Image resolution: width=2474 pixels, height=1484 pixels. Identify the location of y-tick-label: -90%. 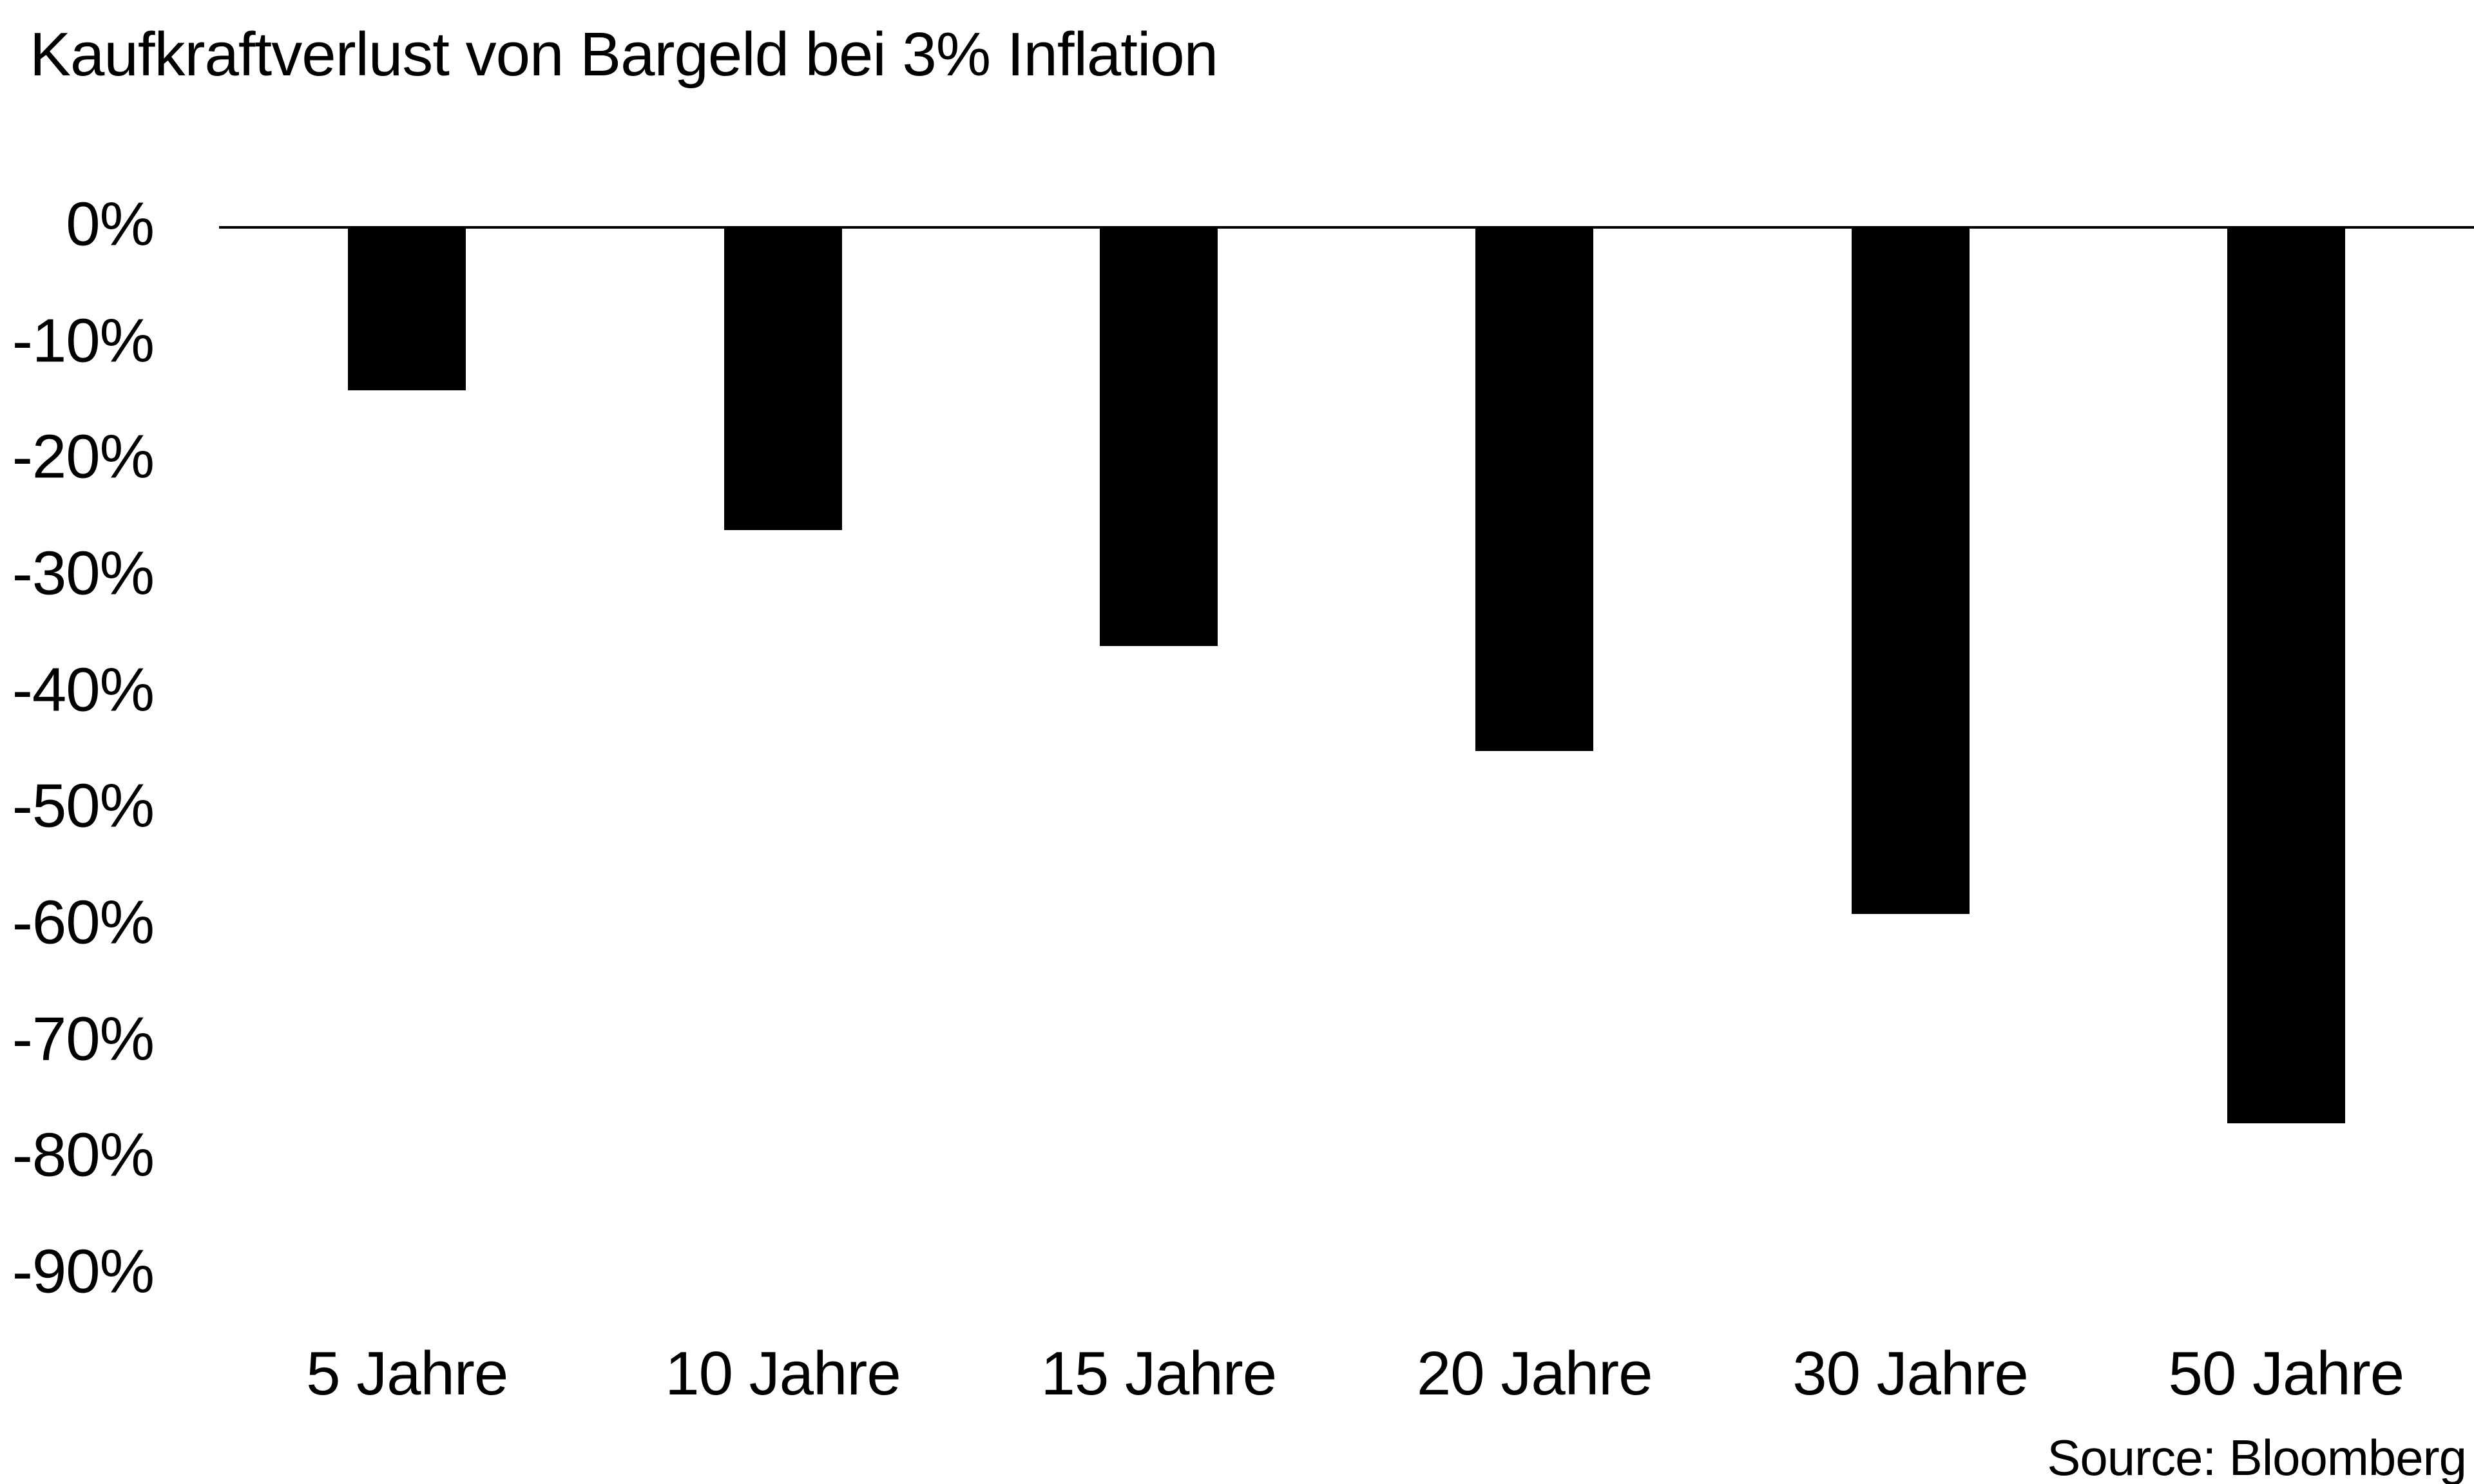
(83, 1271).